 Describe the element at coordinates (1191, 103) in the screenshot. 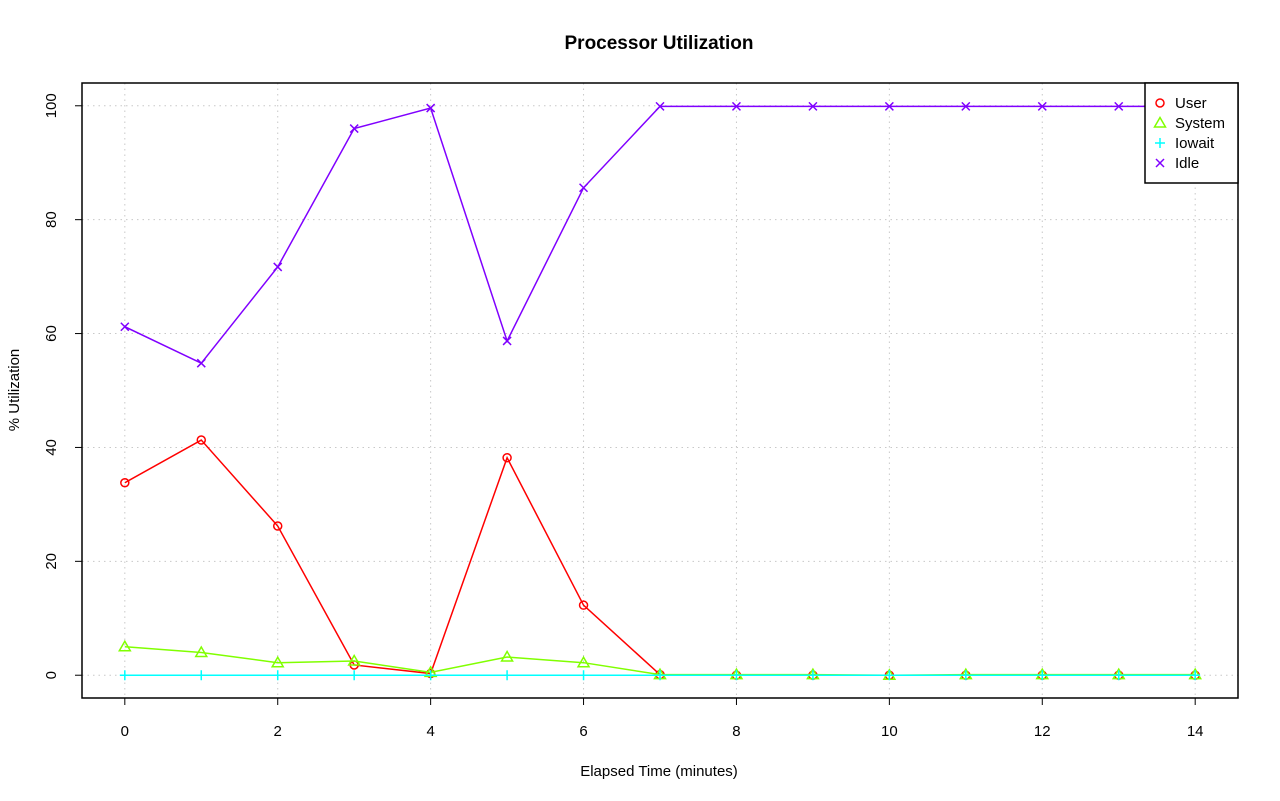

I see `legend-label-user: User` at that location.